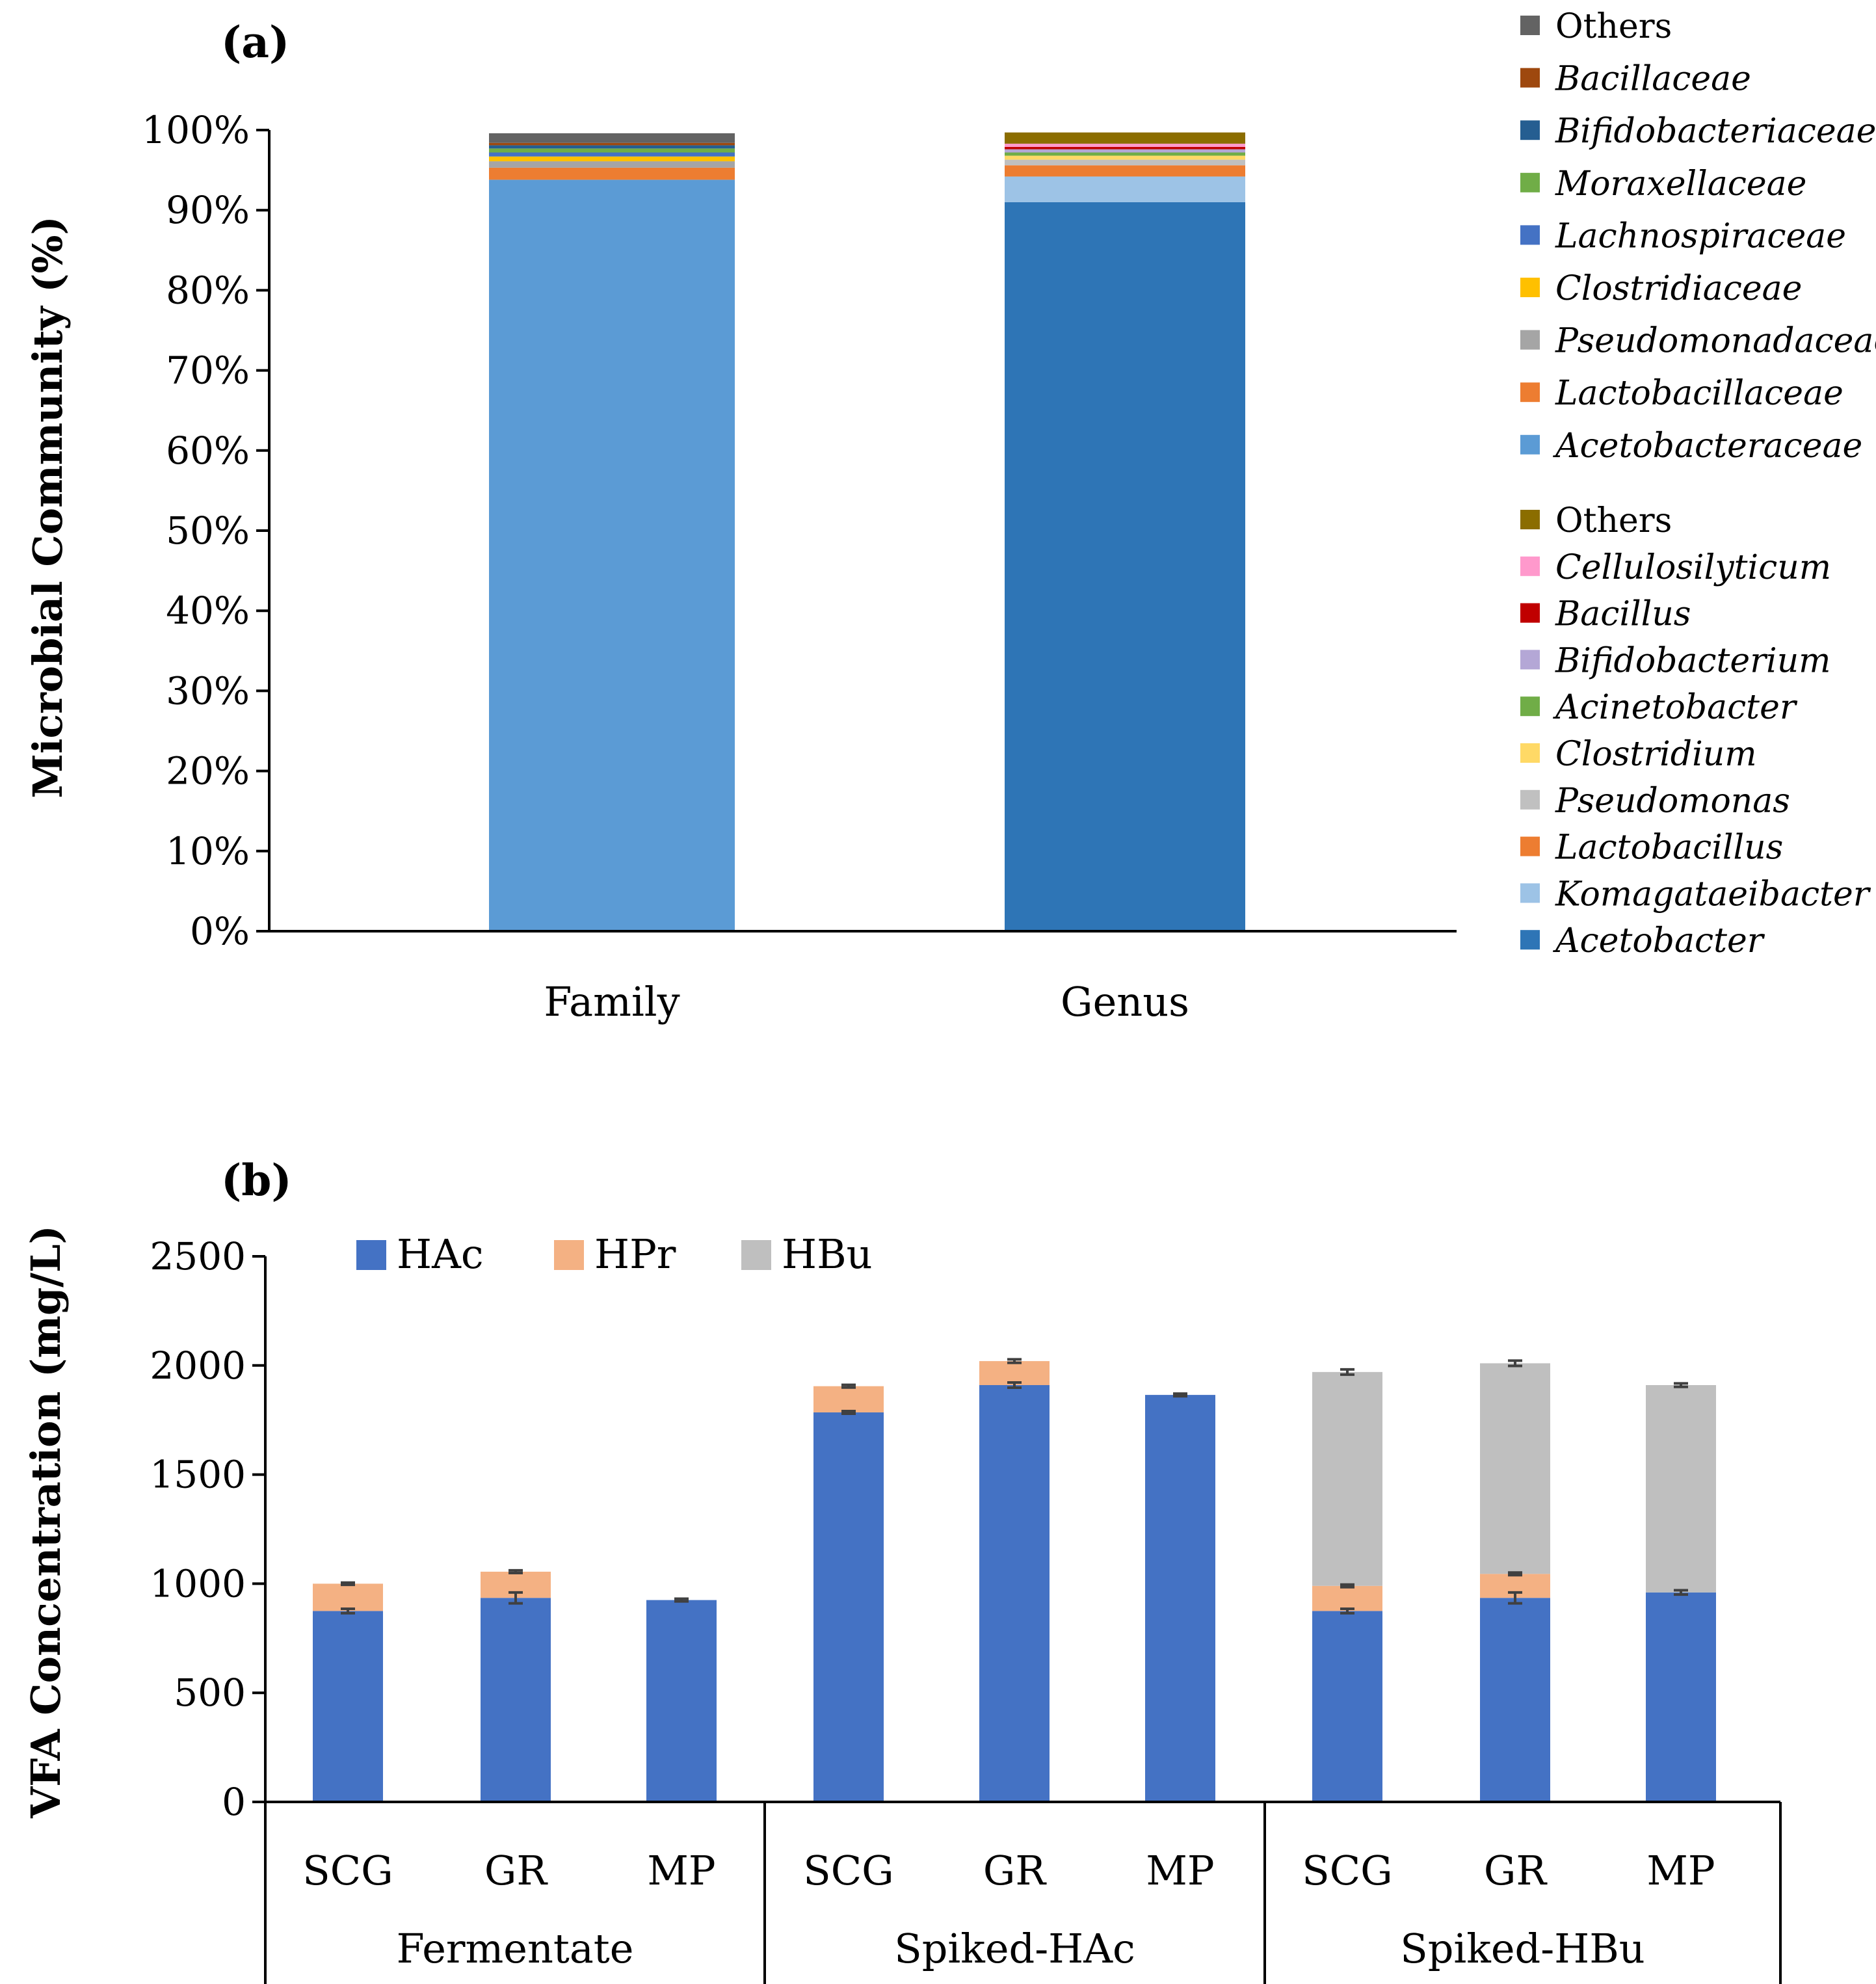 The image size is (1876, 1984). I want to click on legend-label-bifidobacteriaceae: Bifidobacteriaceae, so click(1715, 131).